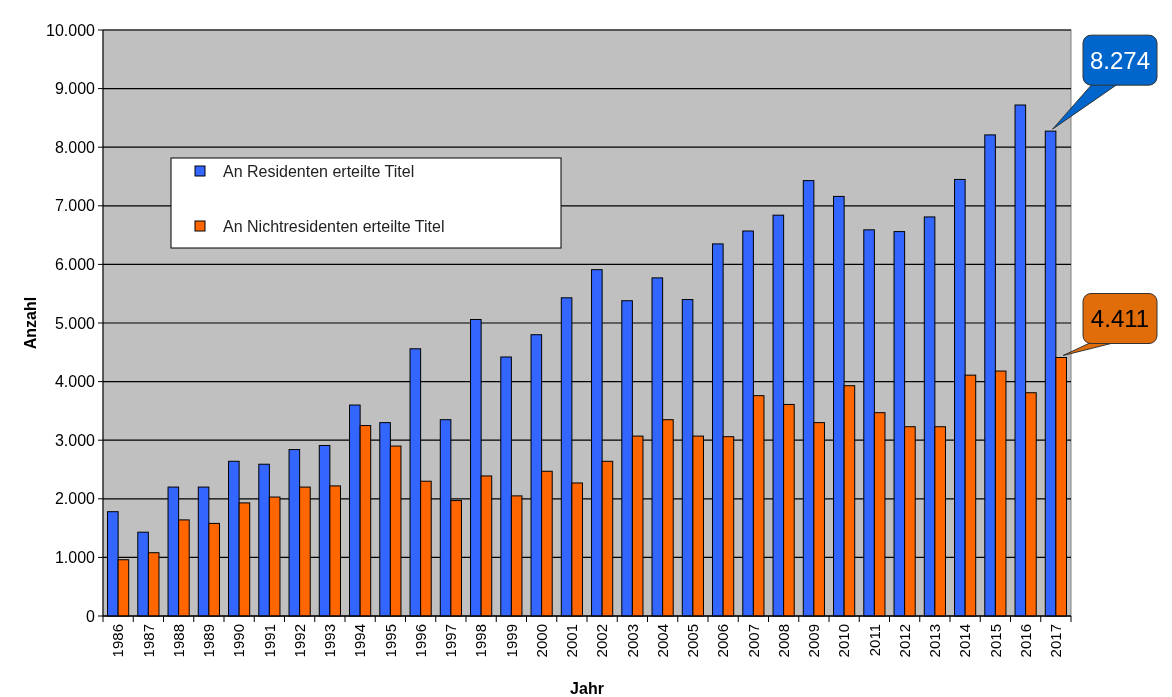 This screenshot has width=1172, height=697. I want to click on y-tick-label: 10.000, so click(71, 30).